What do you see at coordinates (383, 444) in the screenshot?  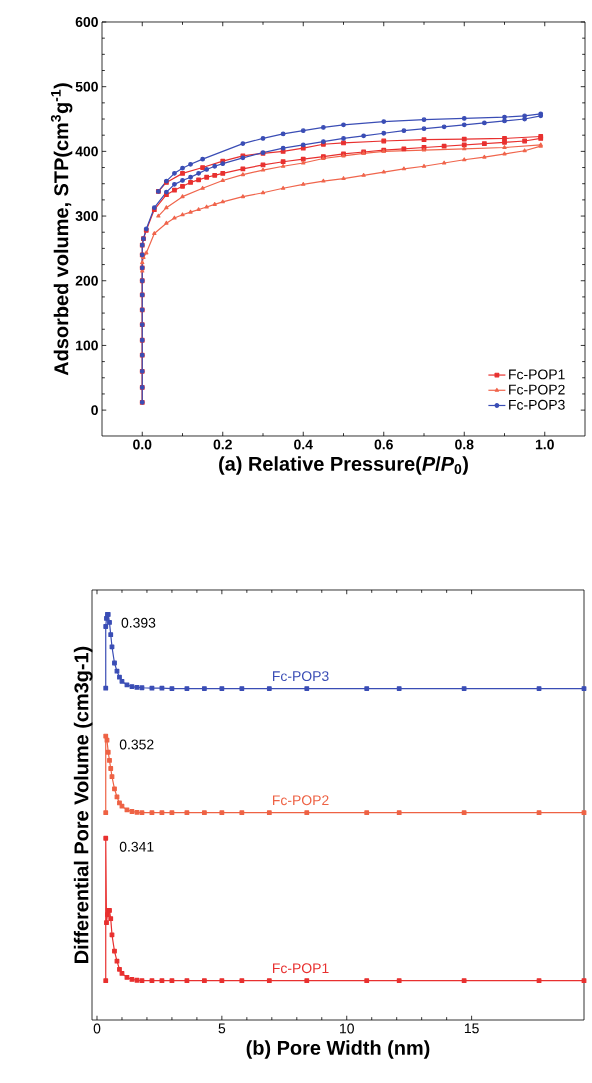 I see `x-tick-label: 0.6` at bounding box center [383, 444].